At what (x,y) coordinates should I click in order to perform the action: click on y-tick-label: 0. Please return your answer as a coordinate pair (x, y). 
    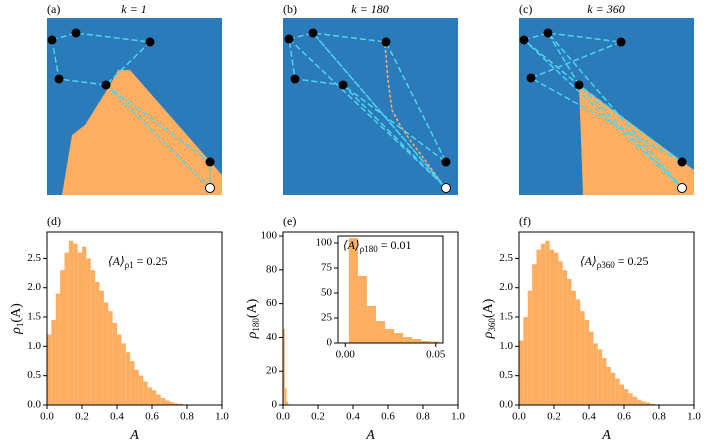
    Looking at the image, I should click on (330, 343).